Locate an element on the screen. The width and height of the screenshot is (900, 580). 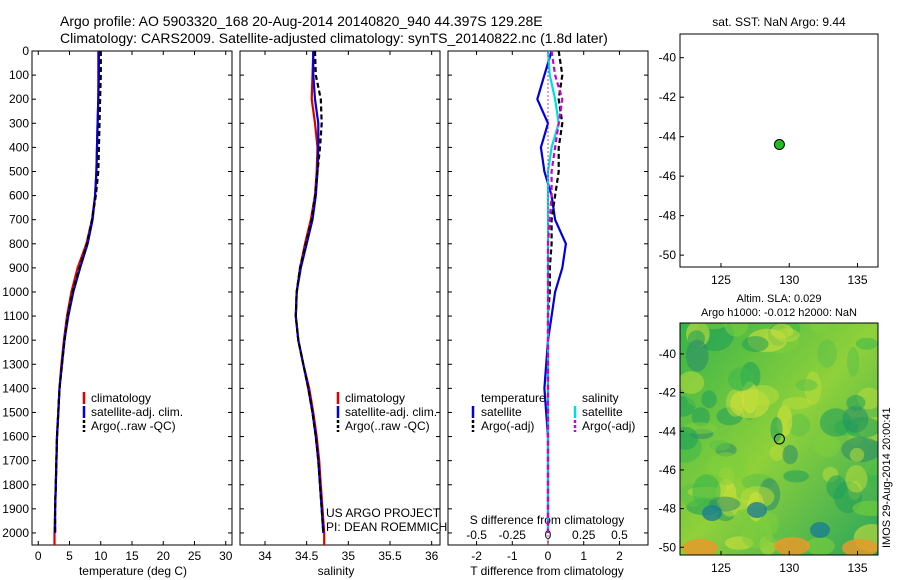
y-tick-label: -48 is located at coordinates (668, 216).